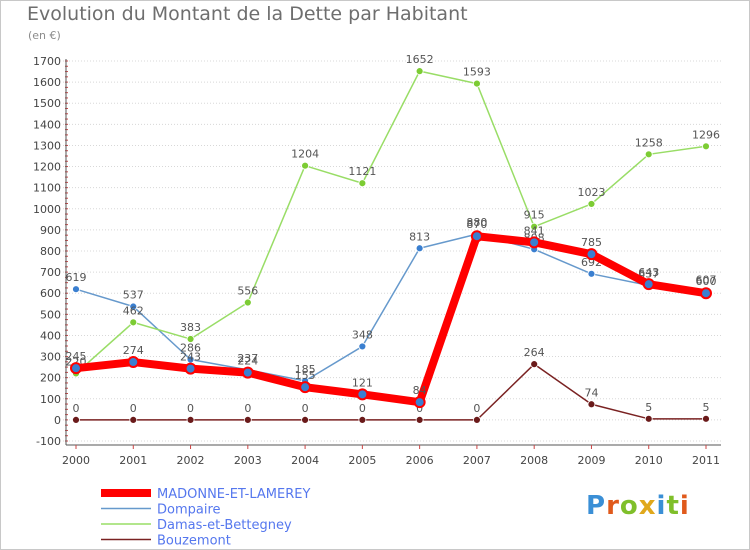 Image resolution: width=750 pixels, height=550 pixels. Describe the element at coordinates (706, 134) in the screenshot. I see `data-label-damas-et-bettegney: 1296` at that location.